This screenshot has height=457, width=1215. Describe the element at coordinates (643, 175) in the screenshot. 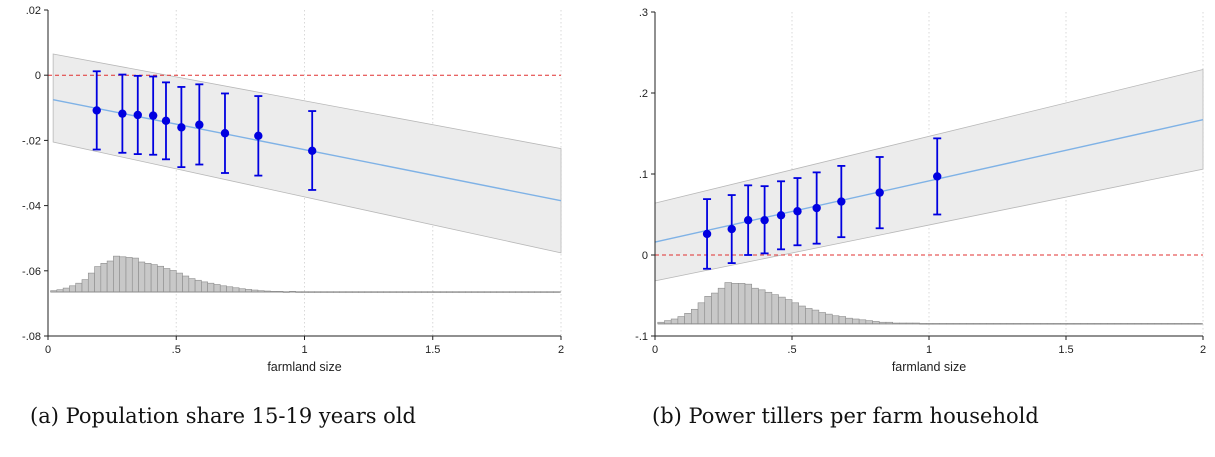

I see `y-tick-label: .1` at that location.